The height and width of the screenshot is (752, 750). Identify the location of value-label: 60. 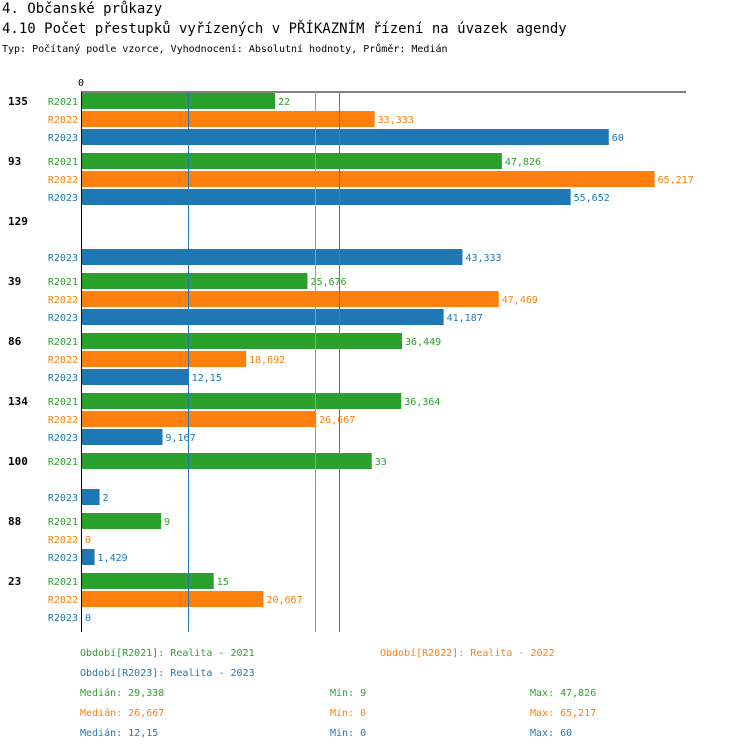
(618, 138).